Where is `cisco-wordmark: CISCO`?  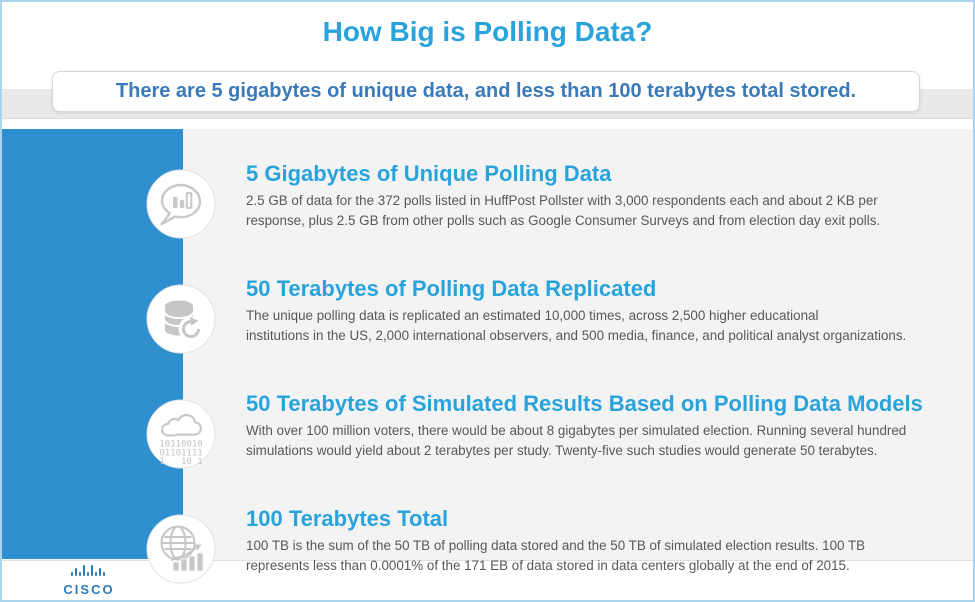
cisco-wordmark: CISCO is located at coordinates (89, 589).